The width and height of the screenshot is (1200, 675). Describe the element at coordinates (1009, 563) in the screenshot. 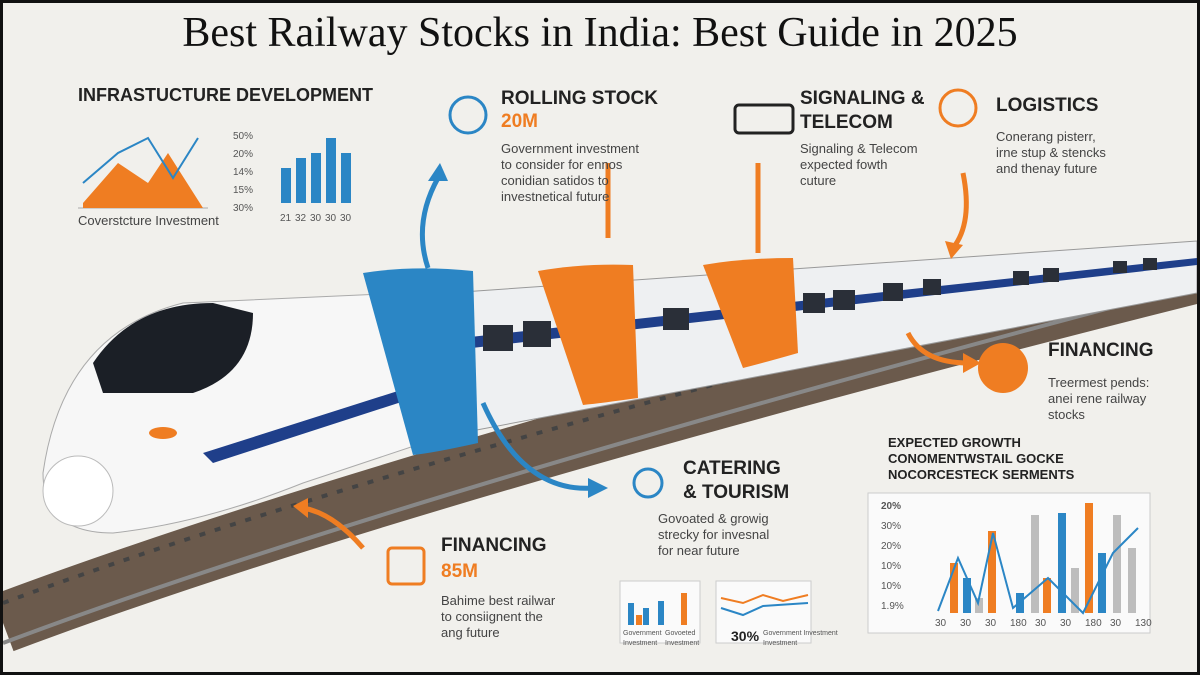

I see `growth-chart` at that location.